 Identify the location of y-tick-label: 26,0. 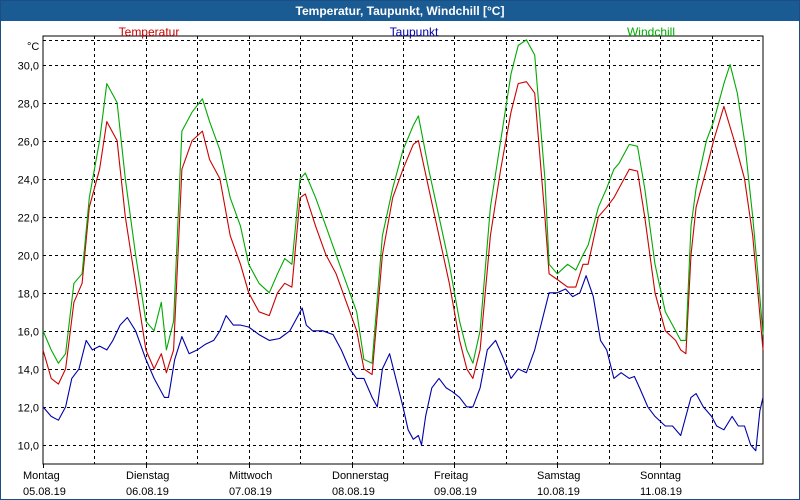
(28, 143).